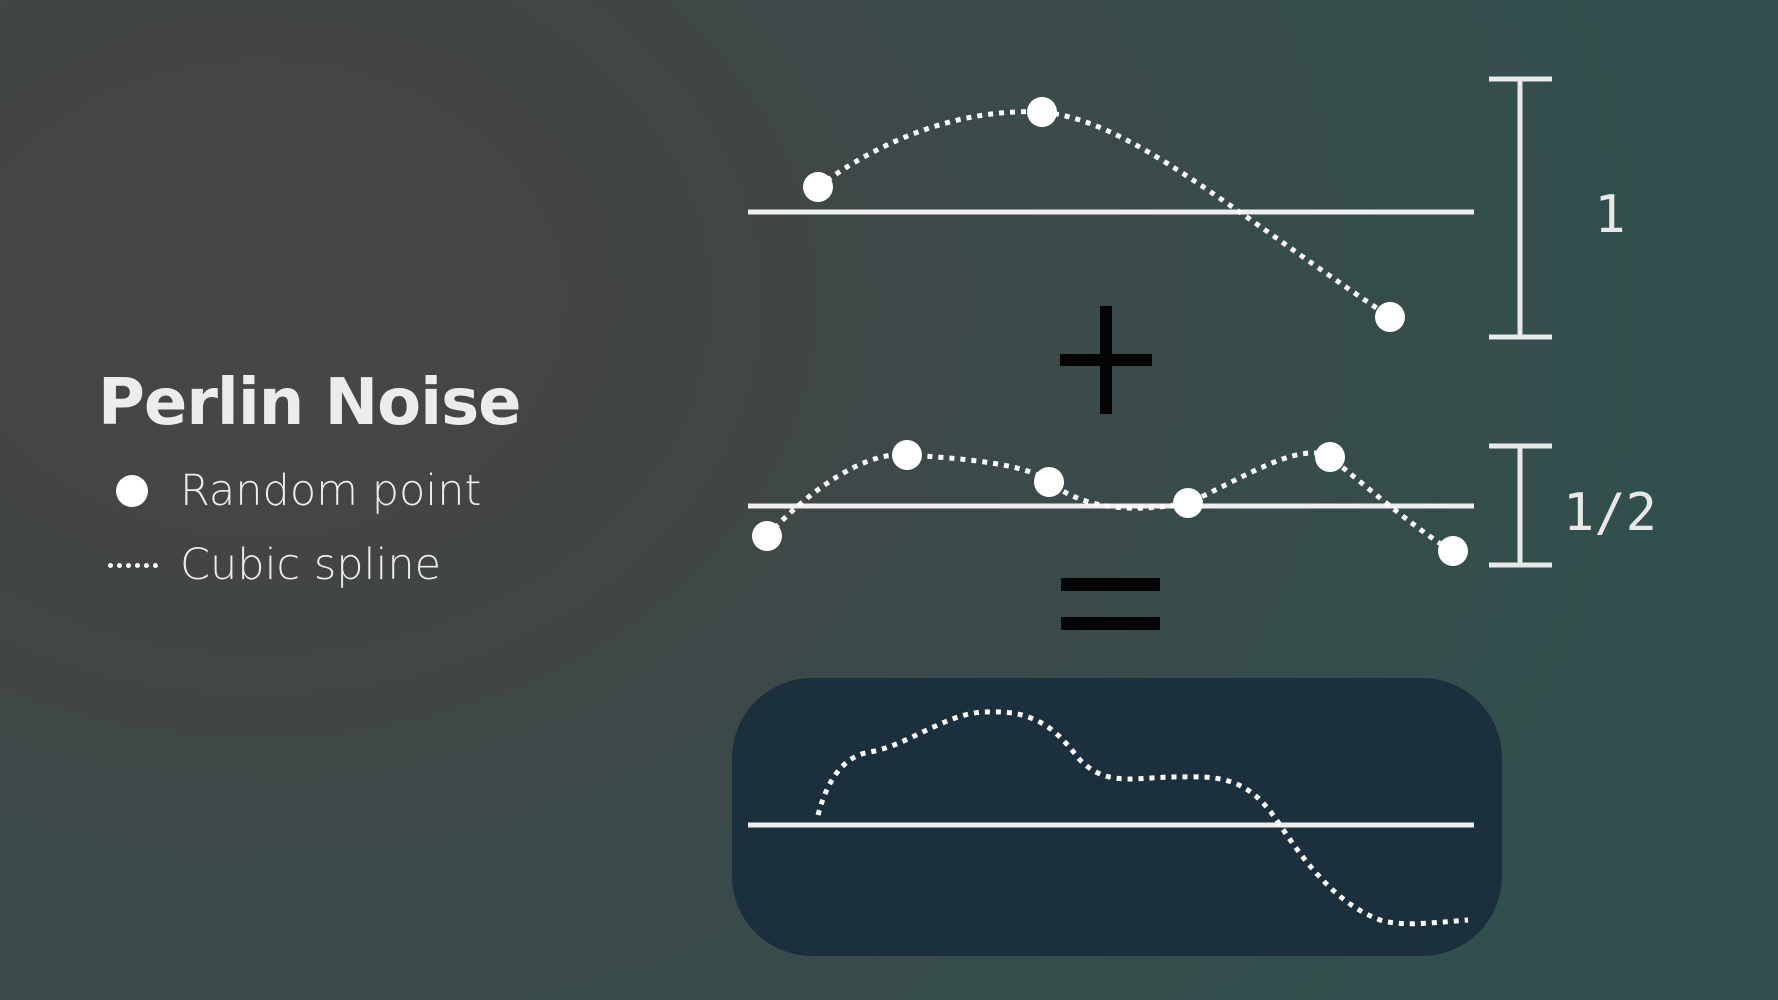 The height and width of the screenshot is (1000, 1778). What do you see at coordinates (311, 565) in the screenshot?
I see `legend-label-cubic-spline: Cubic spline` at bounding box center [311, 565].